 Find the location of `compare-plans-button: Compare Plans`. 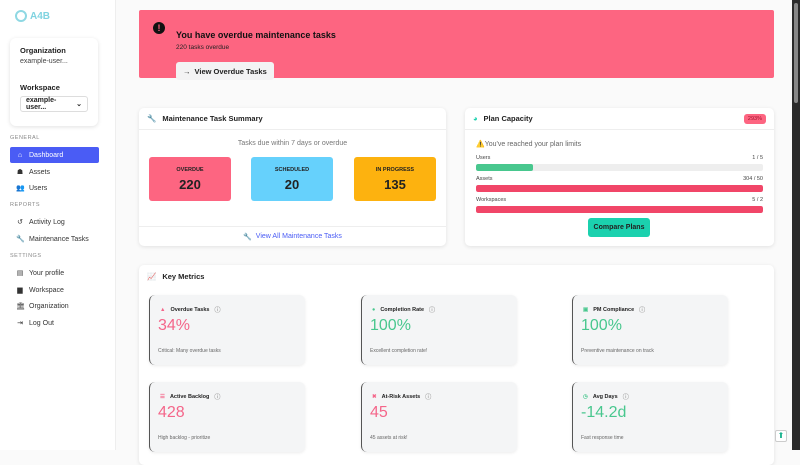

compare-plans-button: Compare Plans is located at coordinates (619, 227).